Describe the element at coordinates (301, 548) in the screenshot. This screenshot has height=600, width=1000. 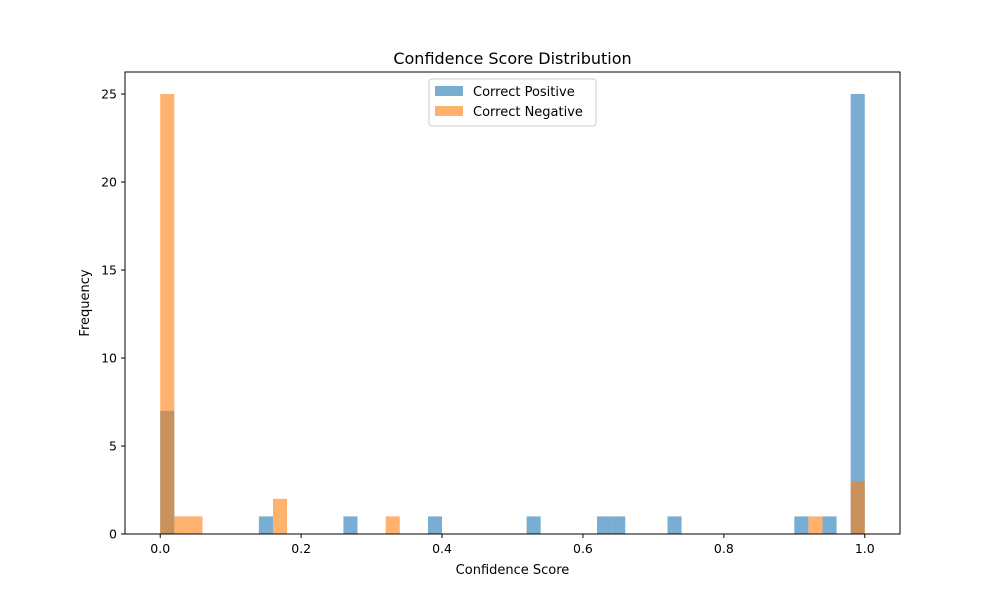
I see `x-tick-label: 0.2` at that location.